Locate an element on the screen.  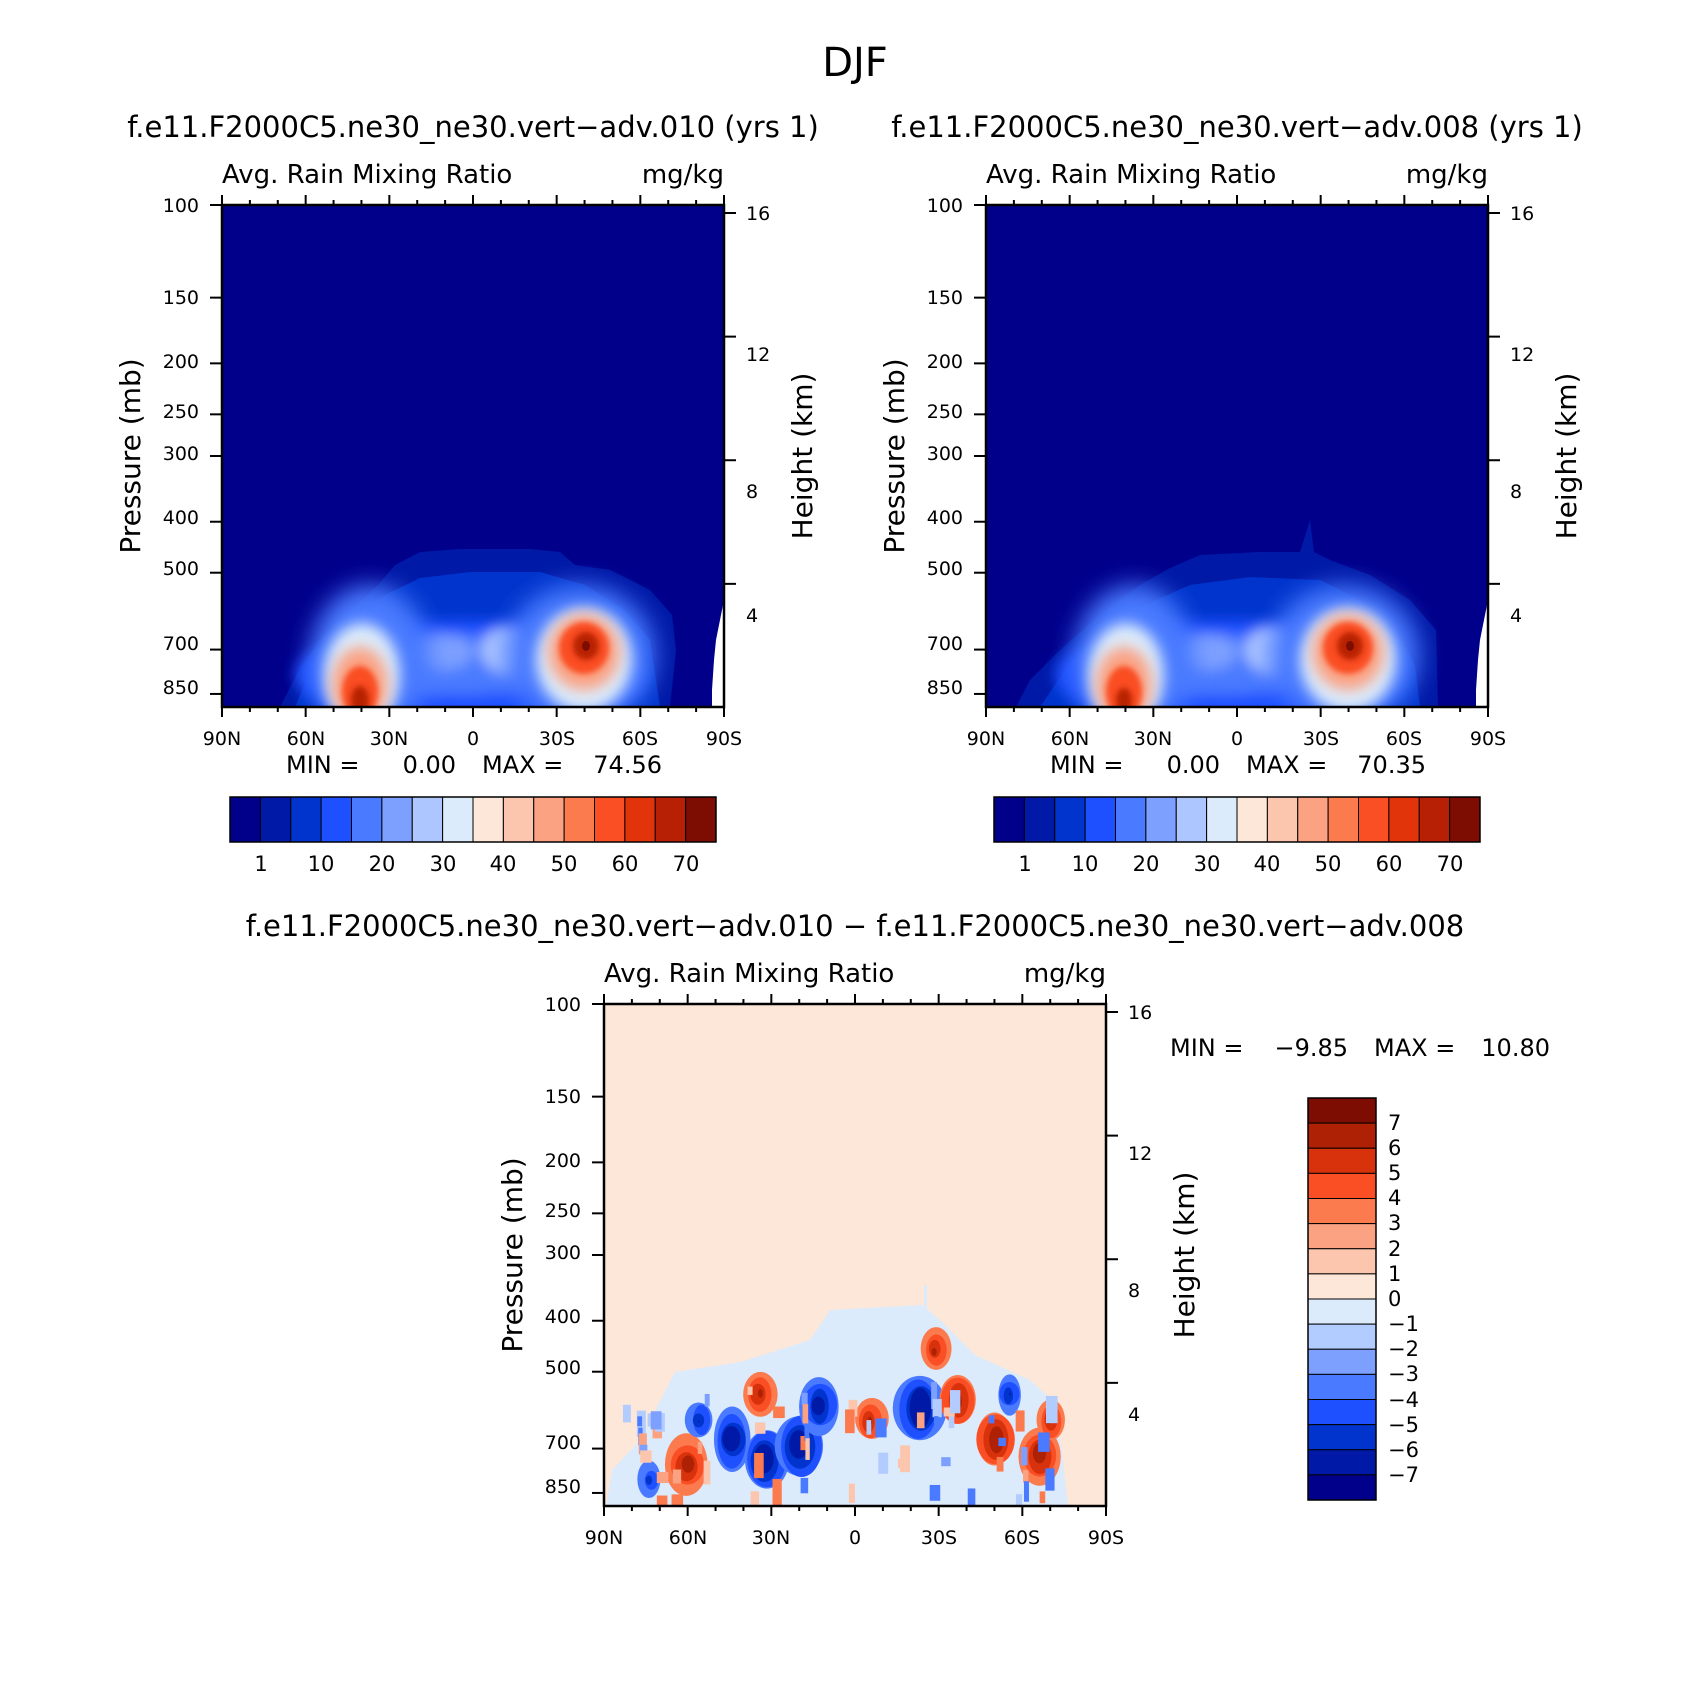
panel-1-colorbar-label: 20 is located at coordinates (382, 864).